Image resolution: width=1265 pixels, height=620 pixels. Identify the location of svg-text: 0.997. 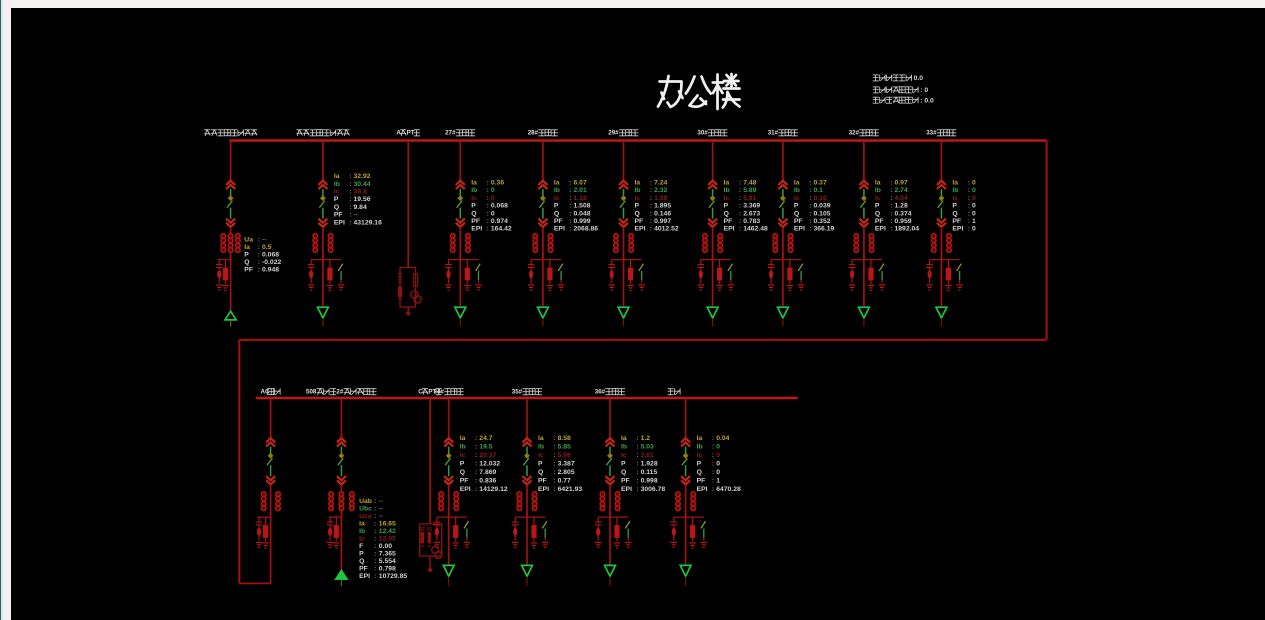
(662, 221).